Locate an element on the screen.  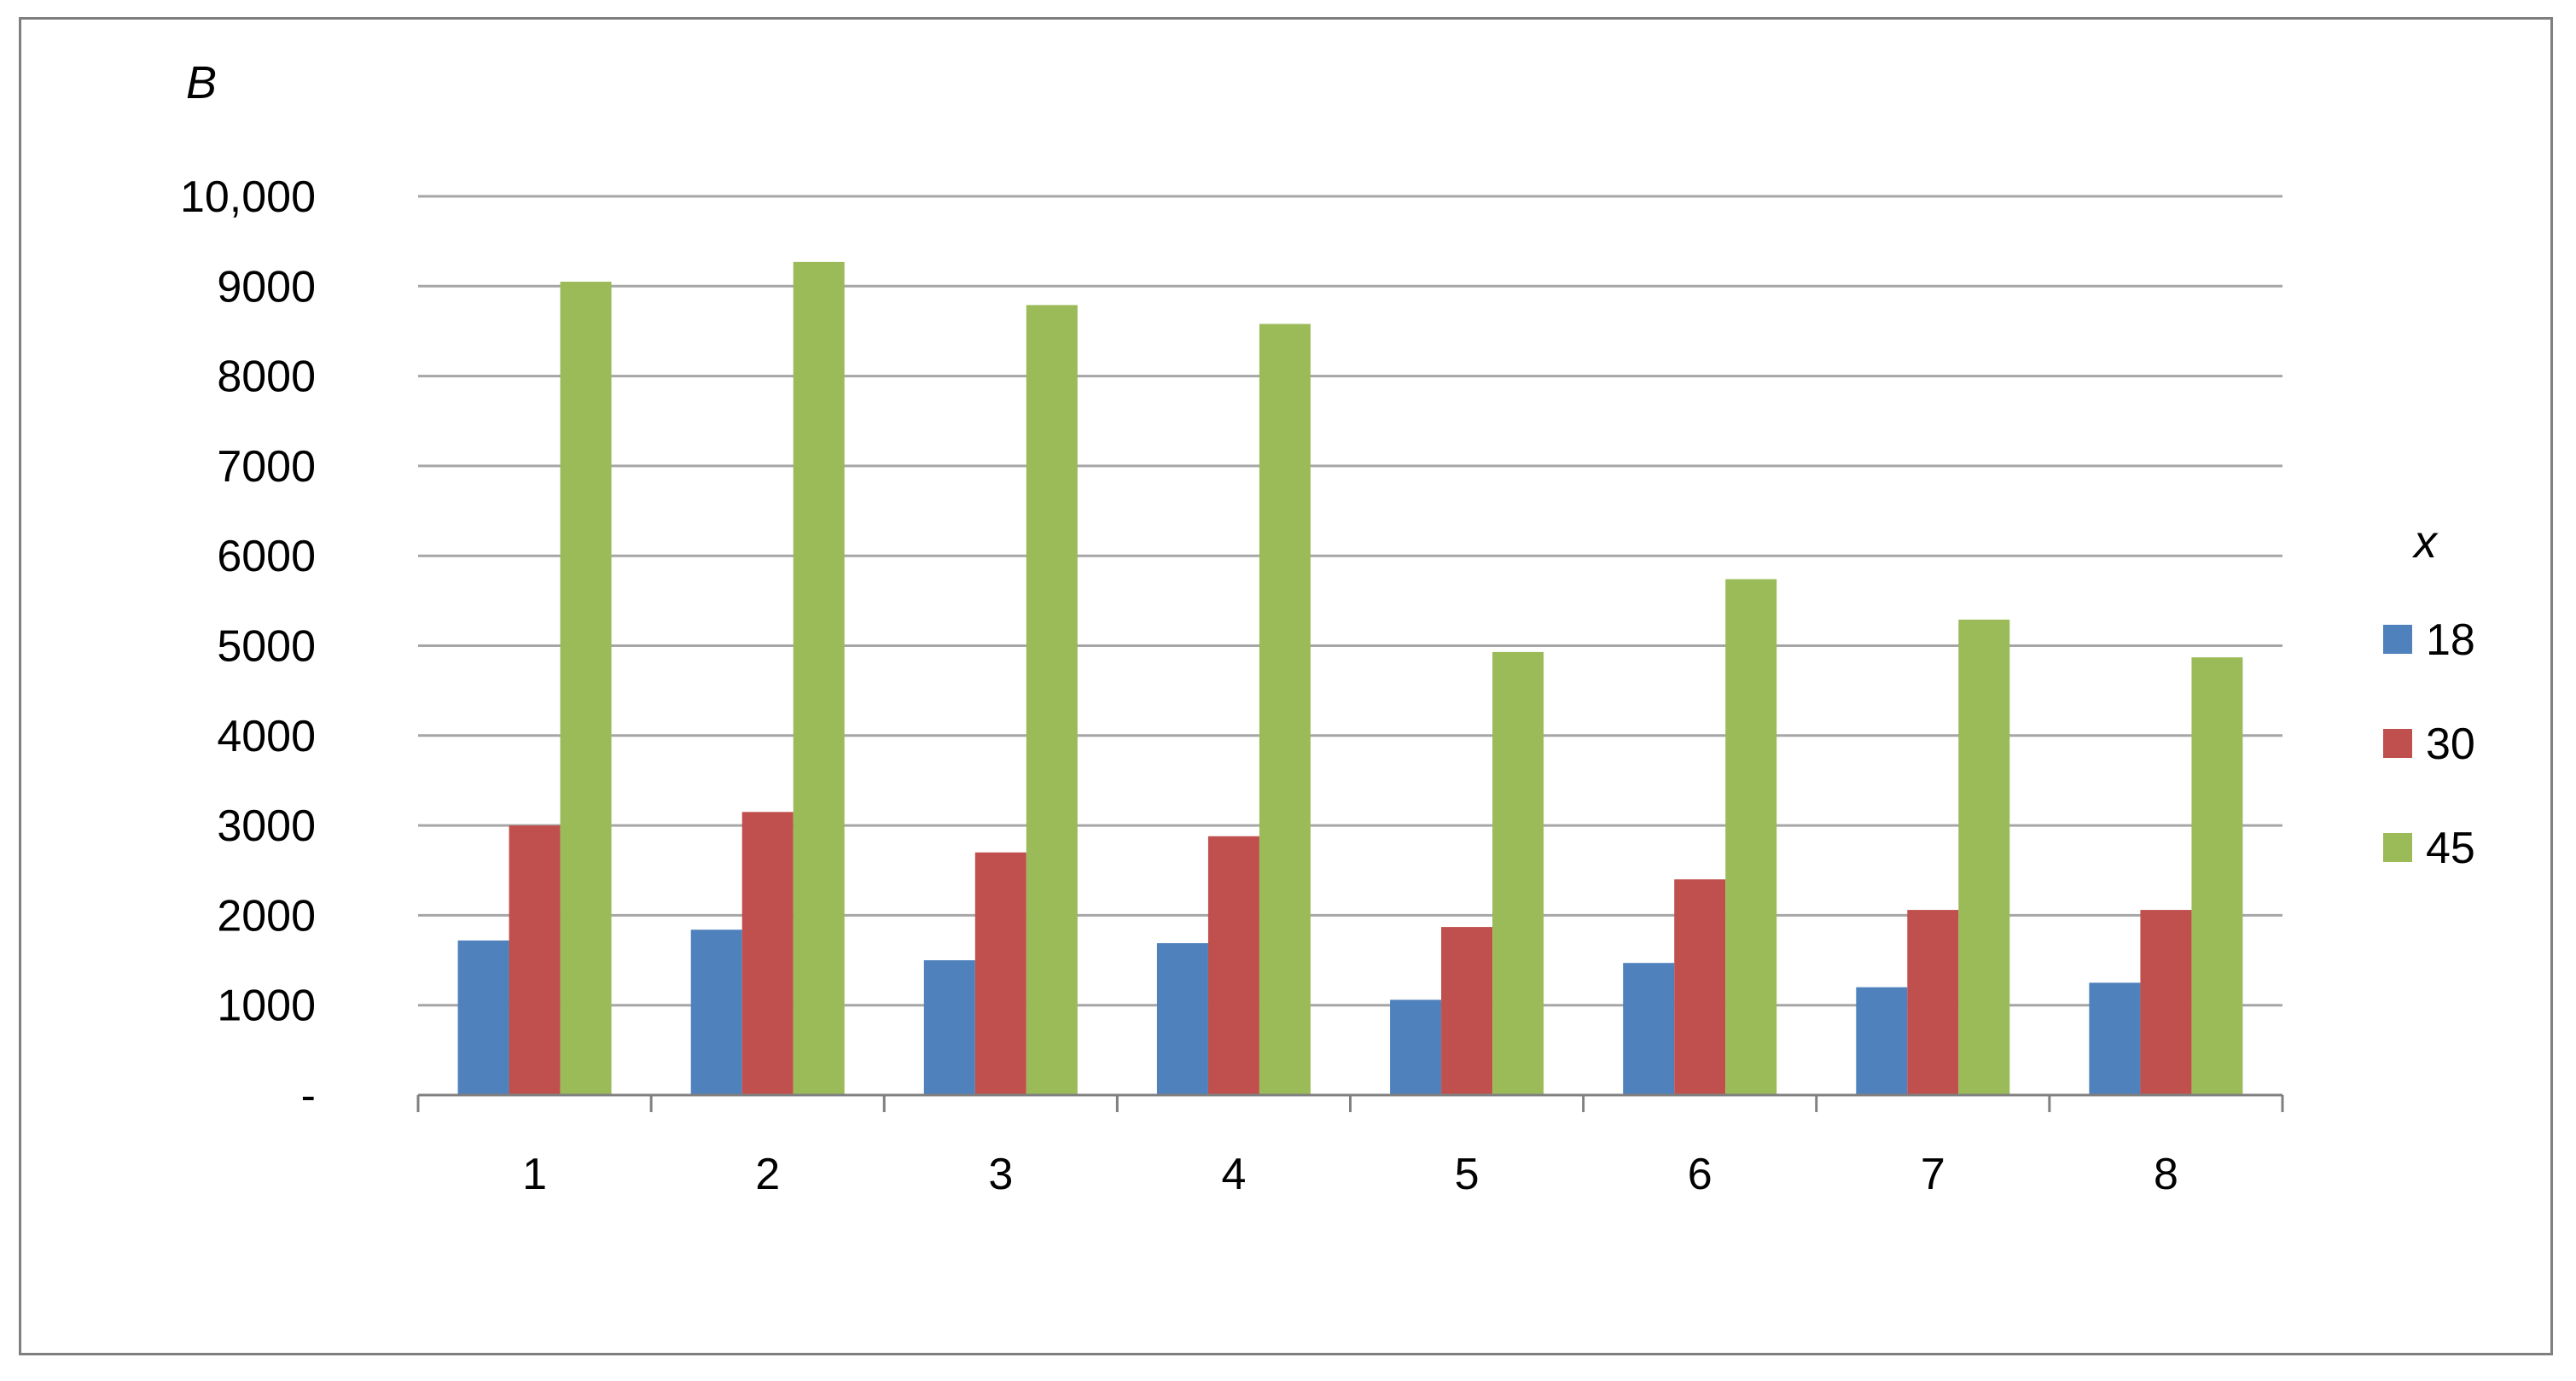
legend-title: x is located at coordinates (2425, 542).